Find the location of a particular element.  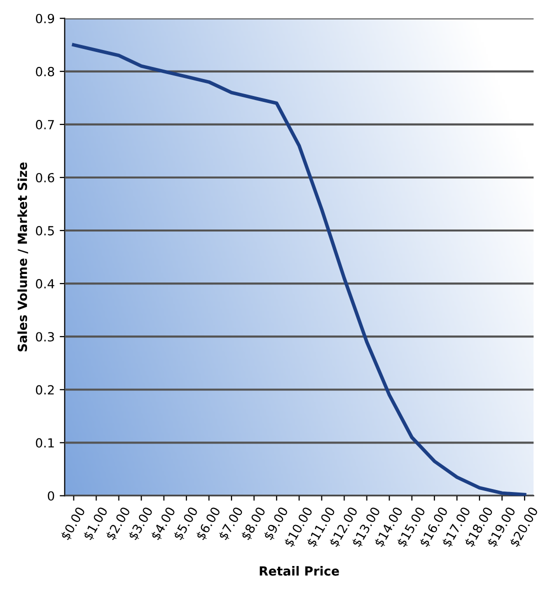

y-tick-label: 0 is located at coordinates (51, 496).